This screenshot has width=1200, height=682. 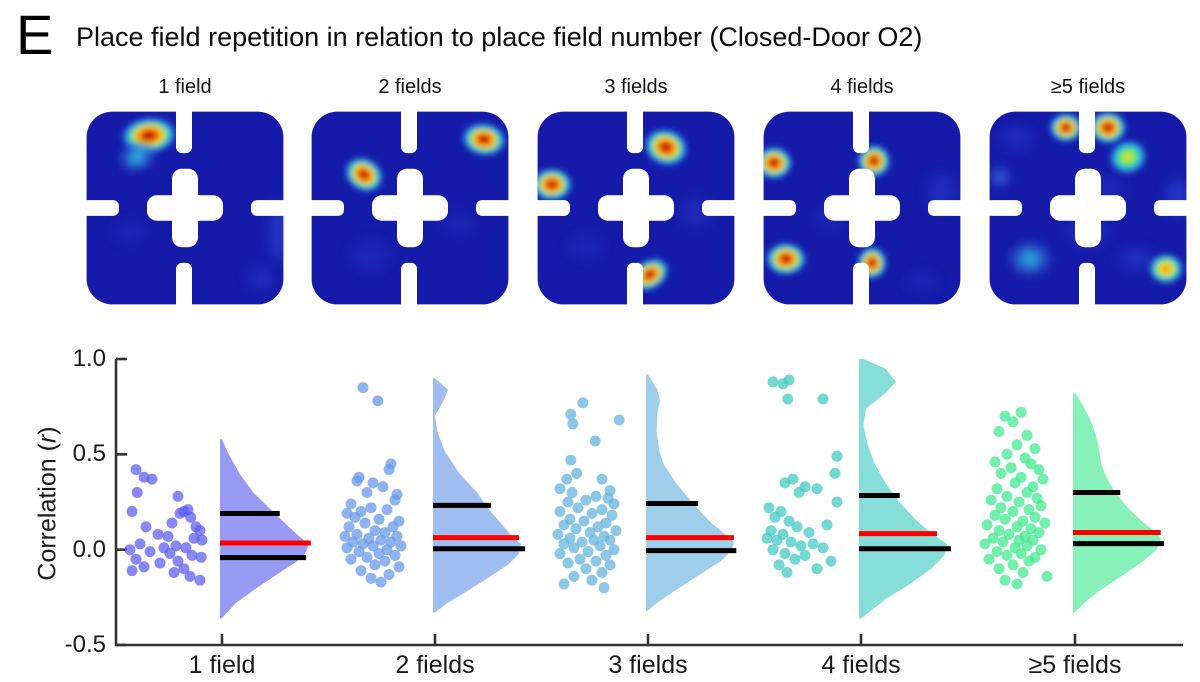 What do you see at coordinates (1075, 665) in the screenshot?
I see `xtick-5plus-fields: ≥5 fields` at bounding box center [1075, 665].